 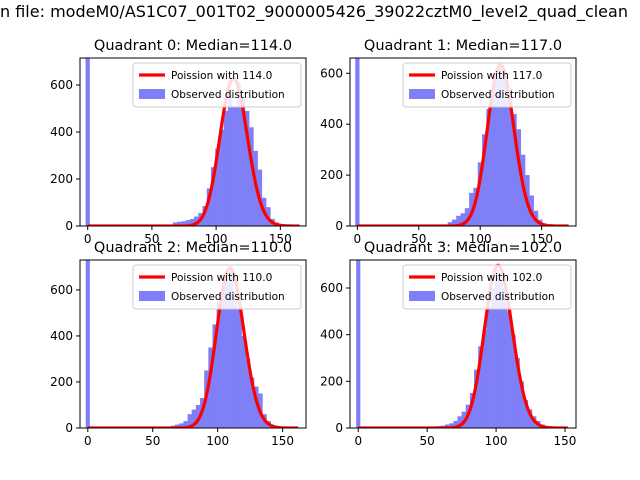 I want to click on legend-label-observed: Observed distribution, so click(x=228, y=297).